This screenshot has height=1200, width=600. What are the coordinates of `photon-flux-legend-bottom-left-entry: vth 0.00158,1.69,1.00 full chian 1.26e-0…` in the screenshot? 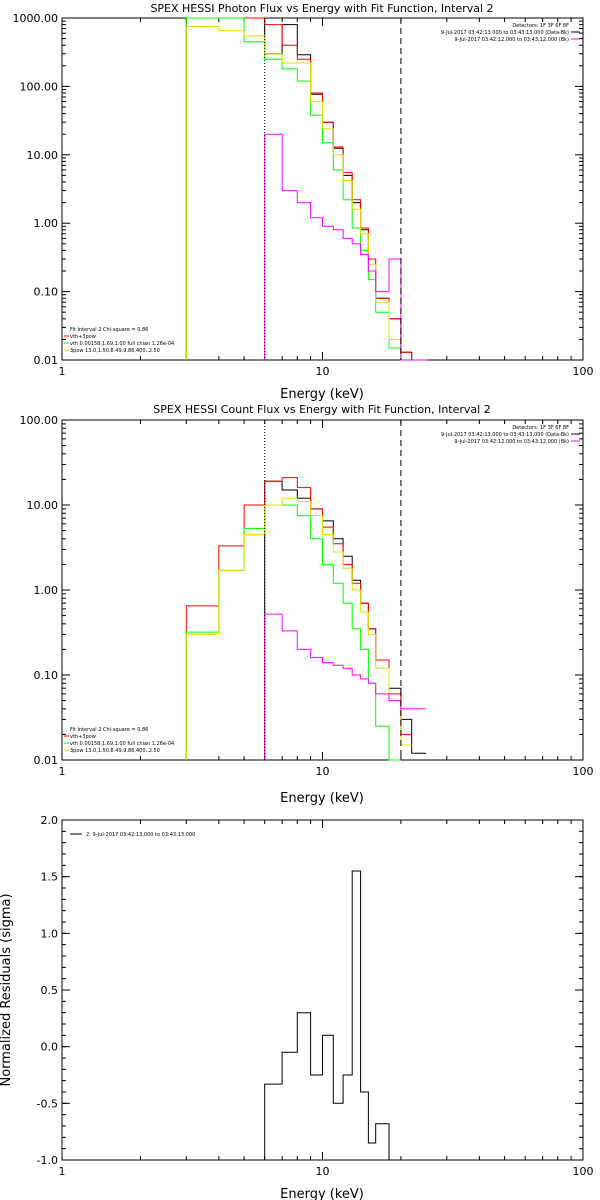 It's located at (122, 344).